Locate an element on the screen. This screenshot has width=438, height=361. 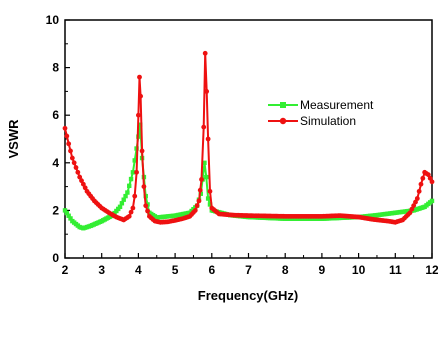
y-axis-title: VSWR is located at coordinates (13, 139).